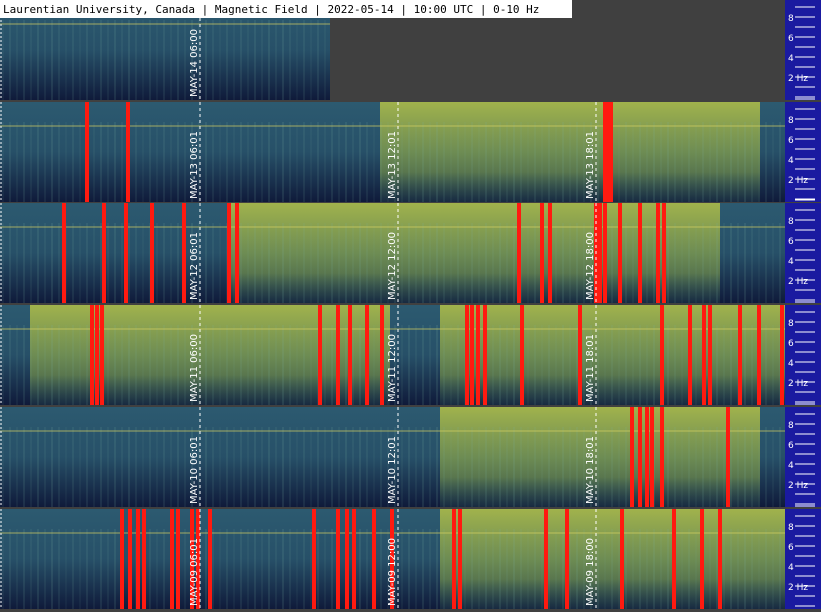 The height and width of the screenshot is (612, 821). I want to click on time-label: MAY-11 18:01, so click(590, 368).